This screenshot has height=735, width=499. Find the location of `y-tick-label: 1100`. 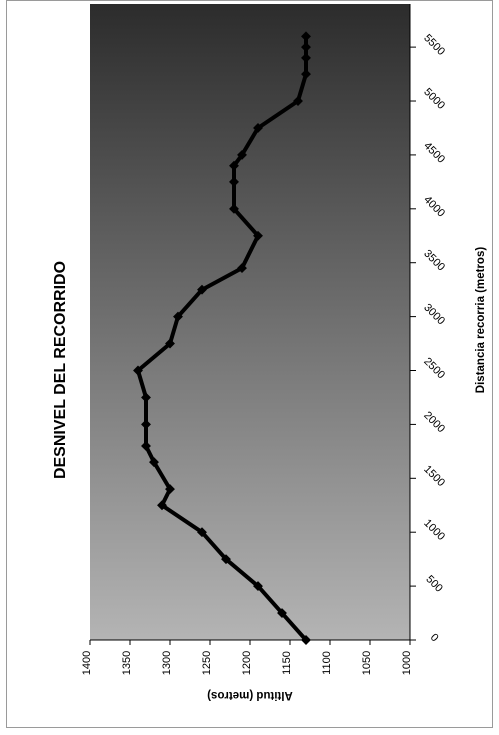

y-tick-label: 1100 is located at coordinates (327, 663).